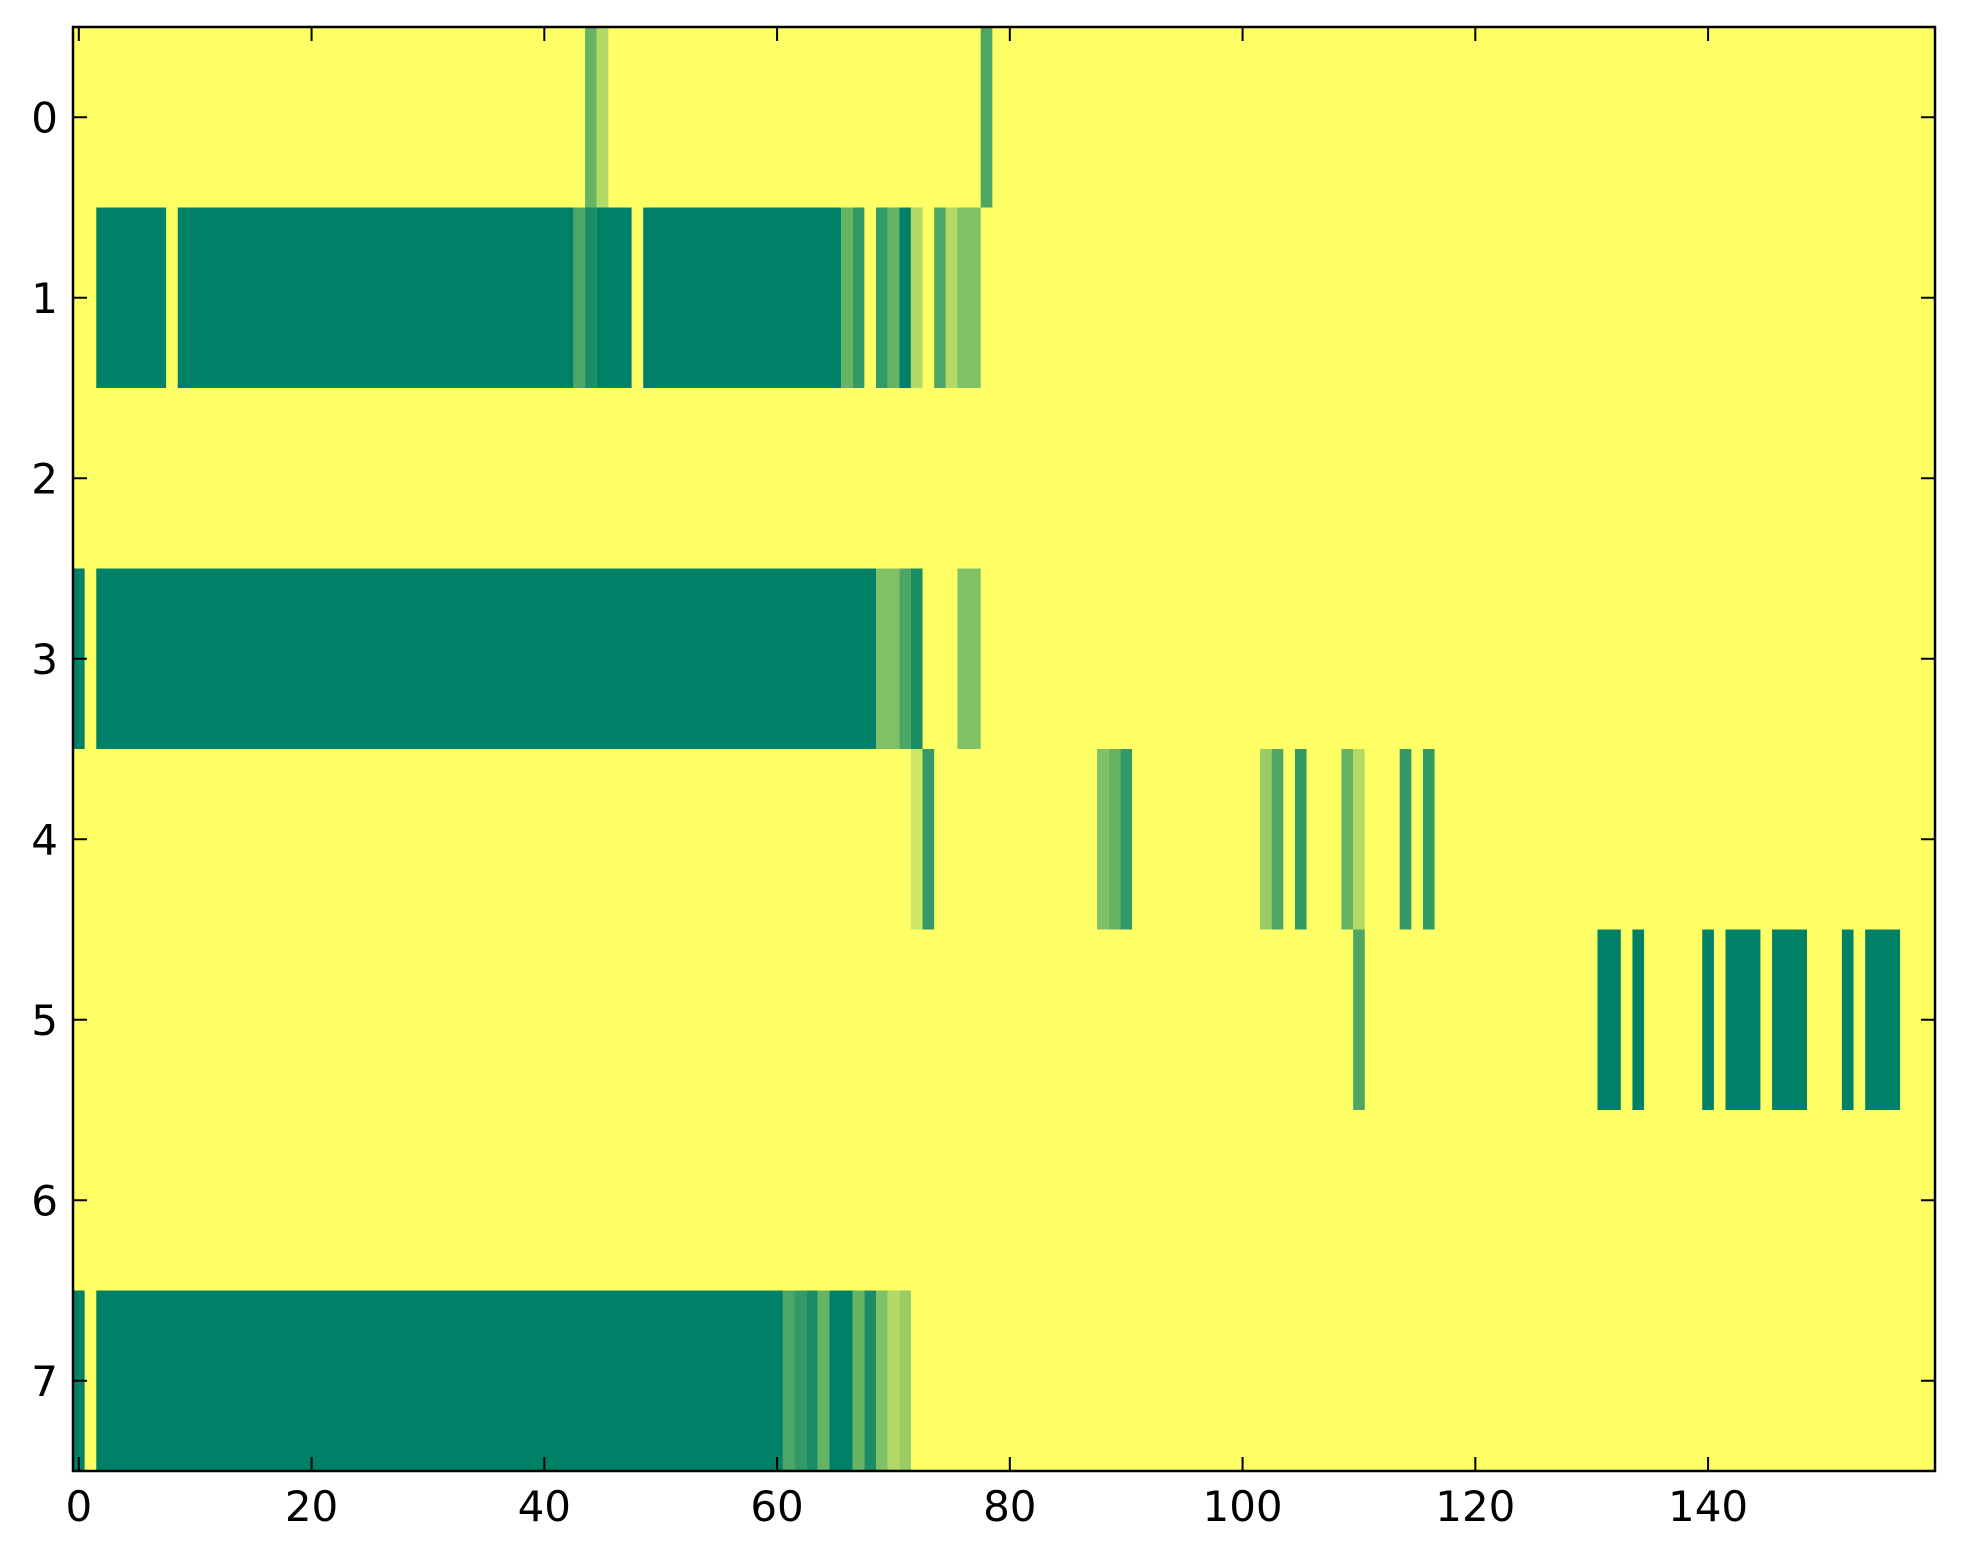 Image resolution: width=1963 pixels, height=1564 pixels. What do you see at coordinates (1475, 1506) in the screenshot?
I see `x-tick-label: 120` at bounding box center [1475, 1506].